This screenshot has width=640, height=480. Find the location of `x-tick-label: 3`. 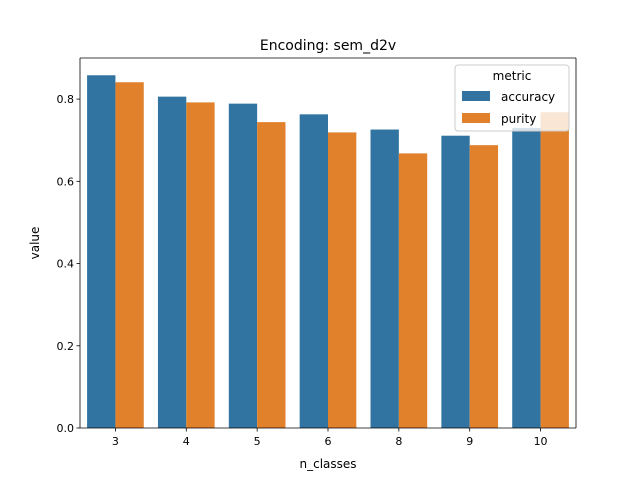

x-tick-label: 3 is located at coordinates (115, 441).